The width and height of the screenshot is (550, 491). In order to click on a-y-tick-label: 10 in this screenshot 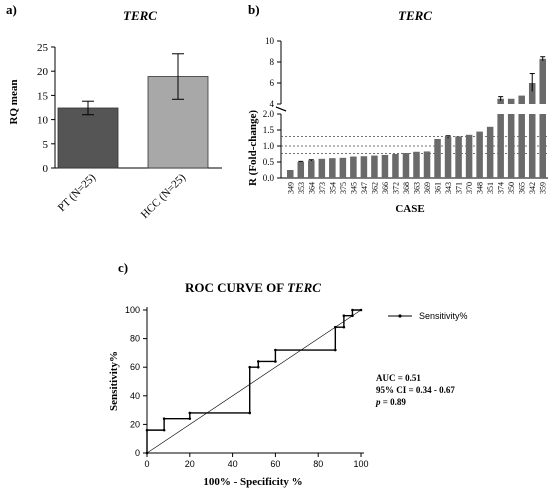, I will do `click(43, 121)`.